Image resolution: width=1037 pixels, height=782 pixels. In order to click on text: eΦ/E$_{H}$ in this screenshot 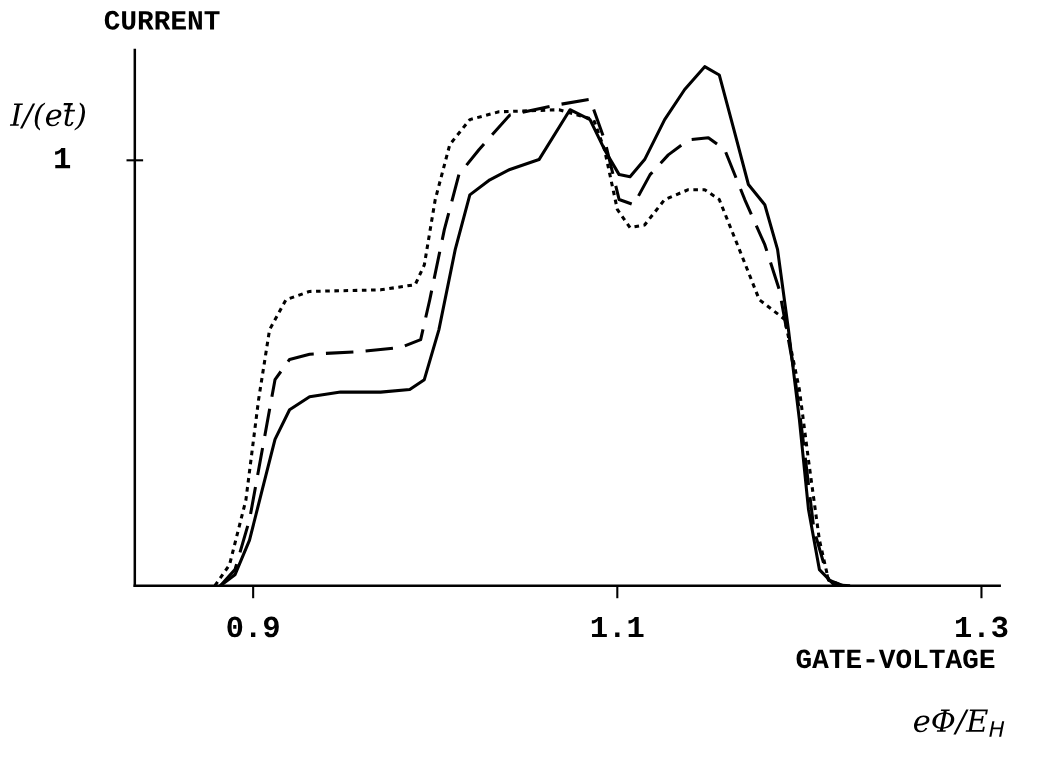, I will do `click(959, 723)`.